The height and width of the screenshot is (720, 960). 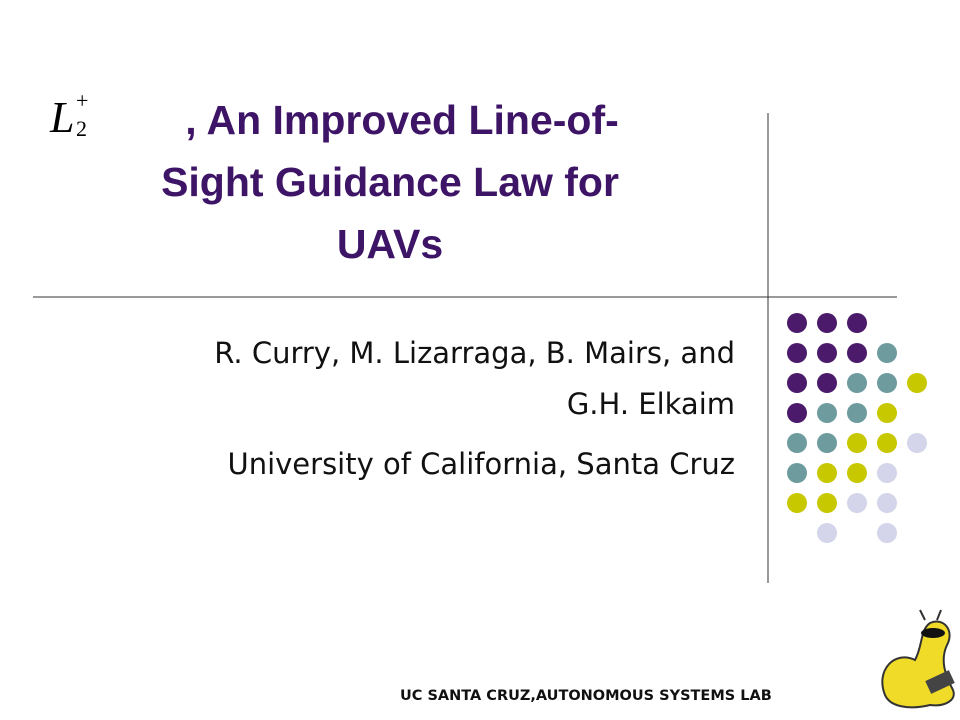 I want to click on author-line: G.H. Elkaim, so click(x=650, y=404).